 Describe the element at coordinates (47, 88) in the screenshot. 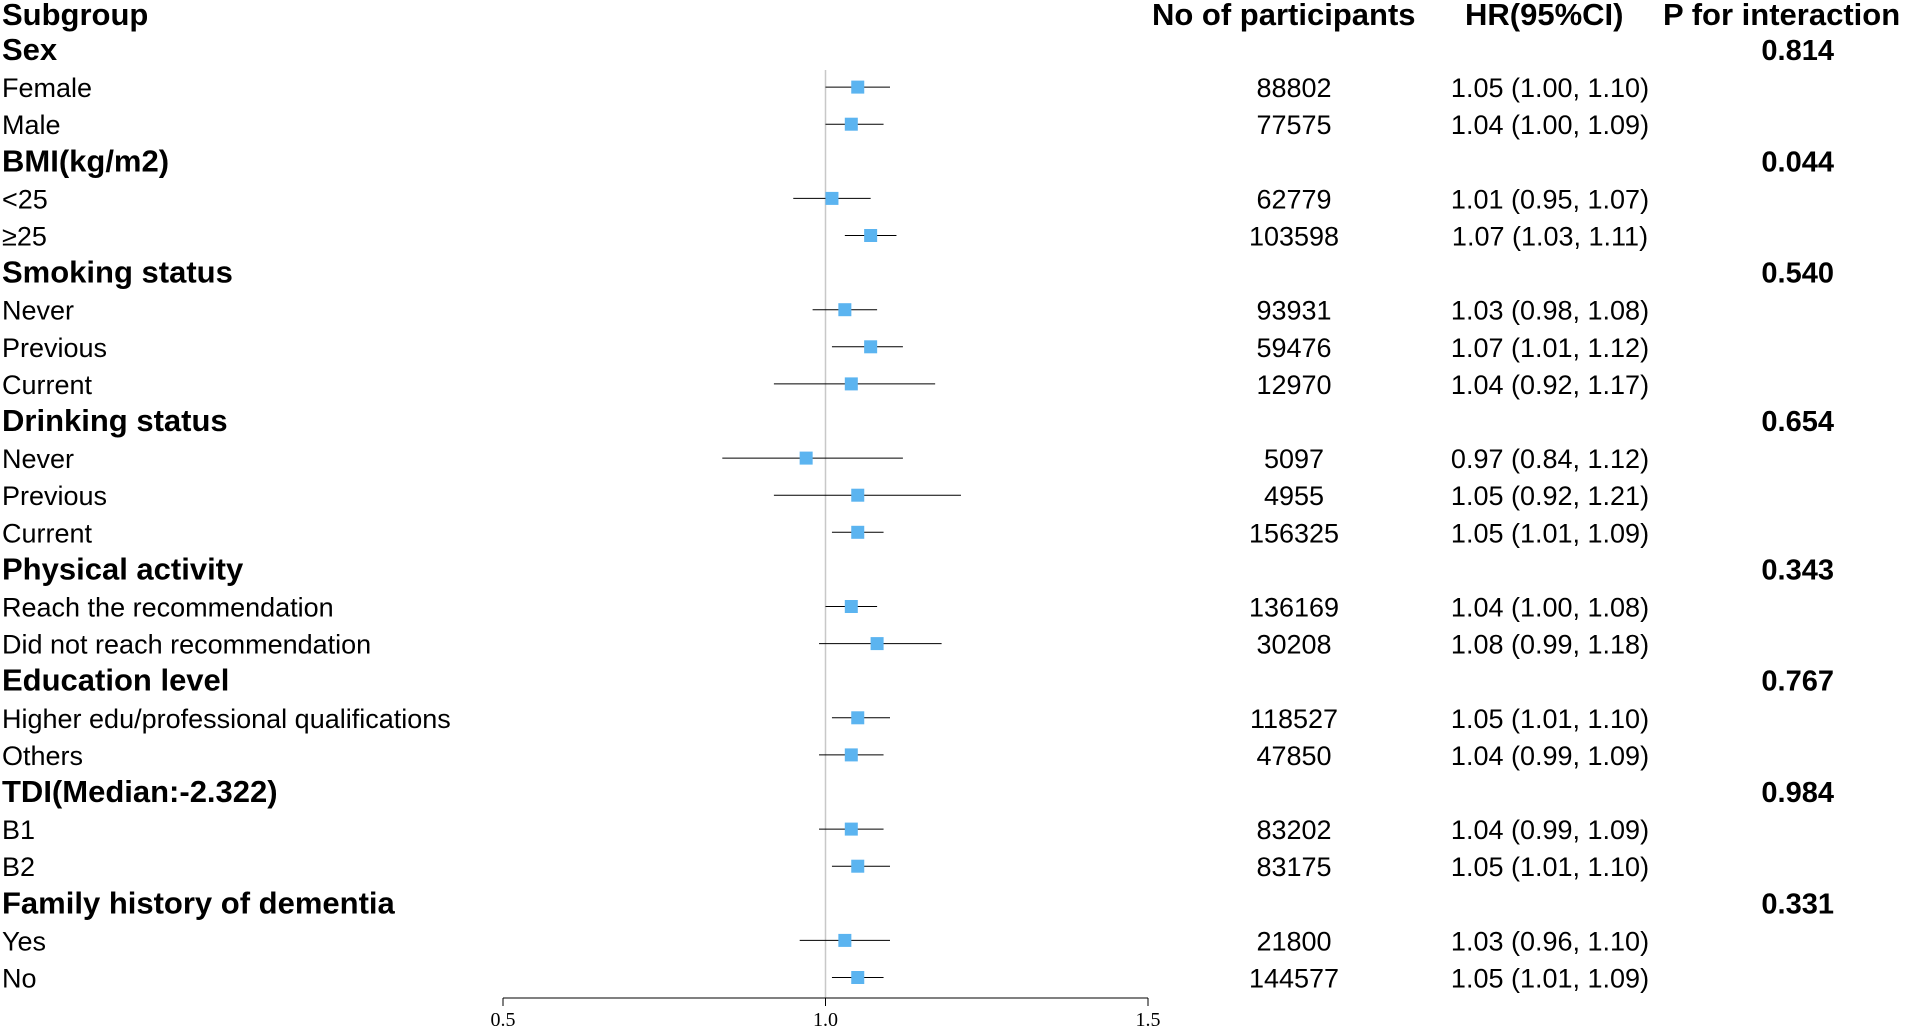

I see `subgroup-label: Female` at that location.